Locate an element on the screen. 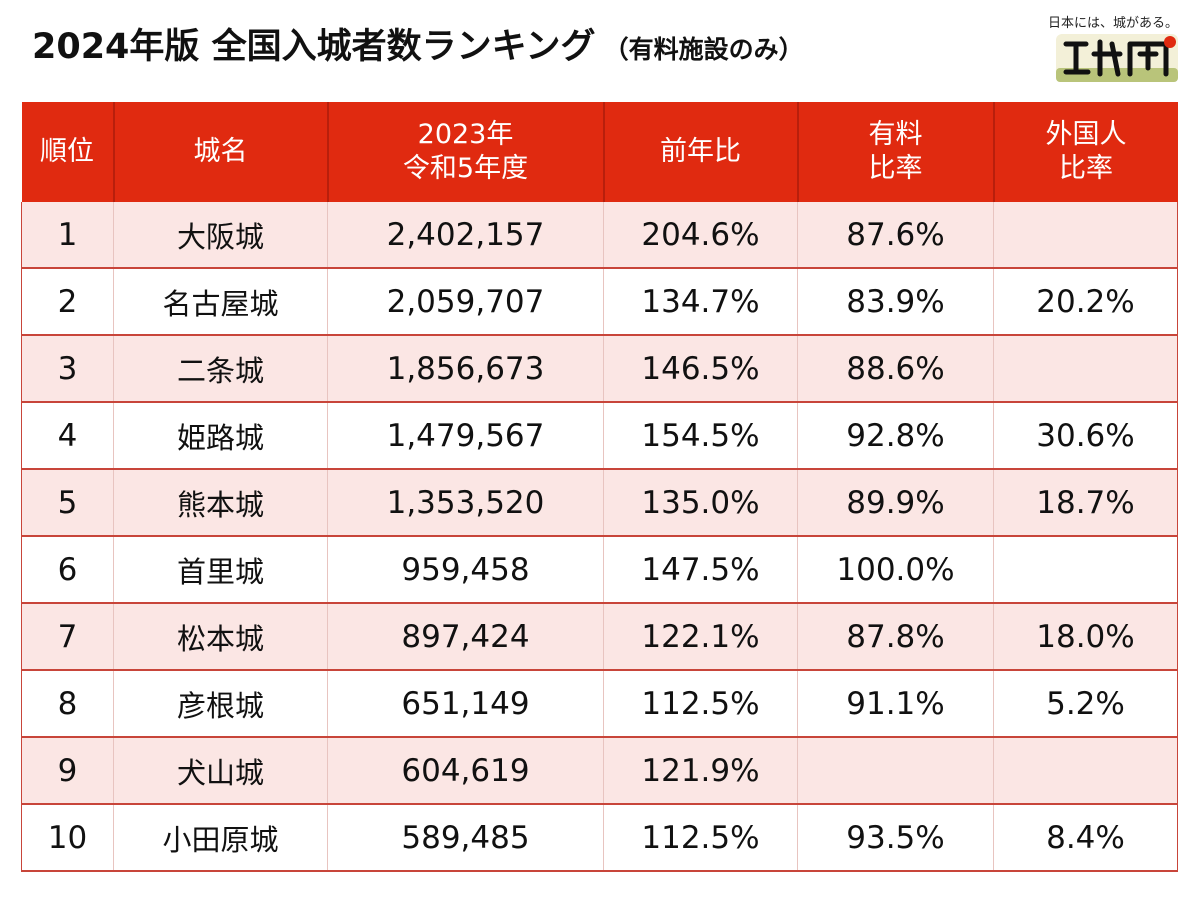 This screenshot has width=1200, height=900. column-header-yoy: 前年比 is located at coordinates (701, 152).